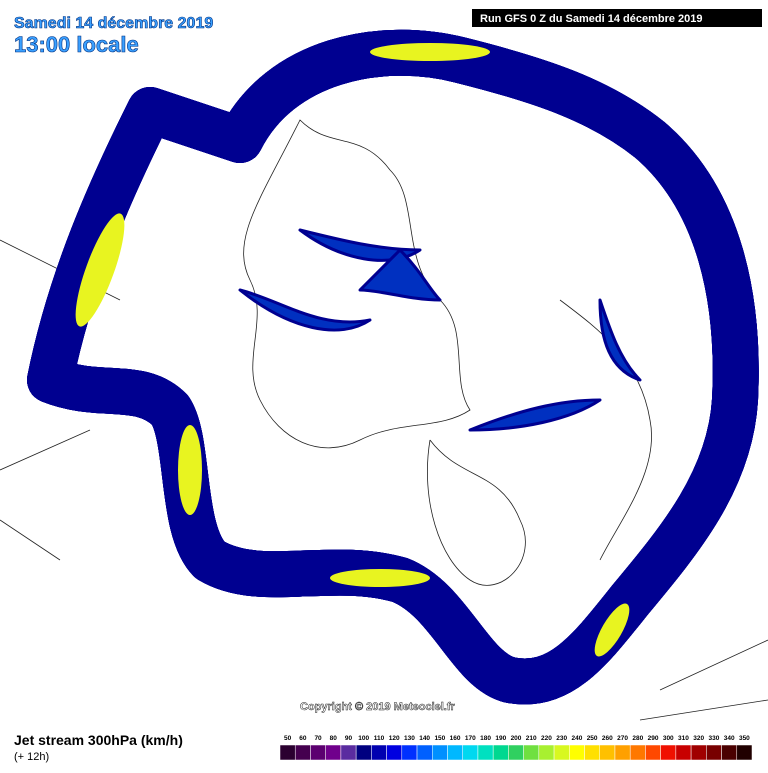 The image size is (768, 773). What do you see at coordinates (318, 738) in the screenshot?
I see `scale-label: 70` at bounding box center [318, 738].